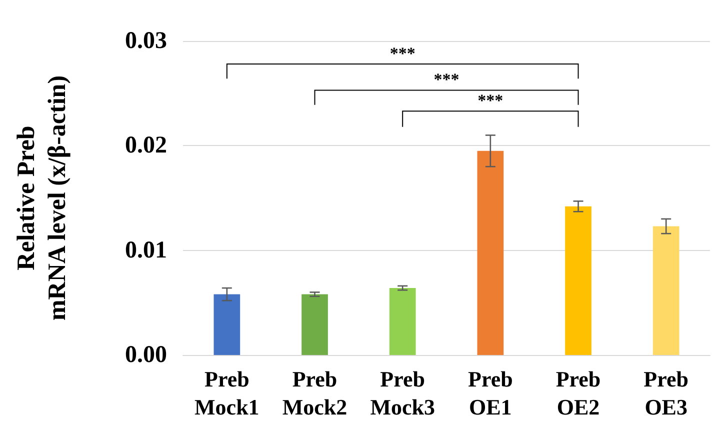 The image size is (718, 437). I want to click on x-tick-label: Preb OE1, so click(490, 393).